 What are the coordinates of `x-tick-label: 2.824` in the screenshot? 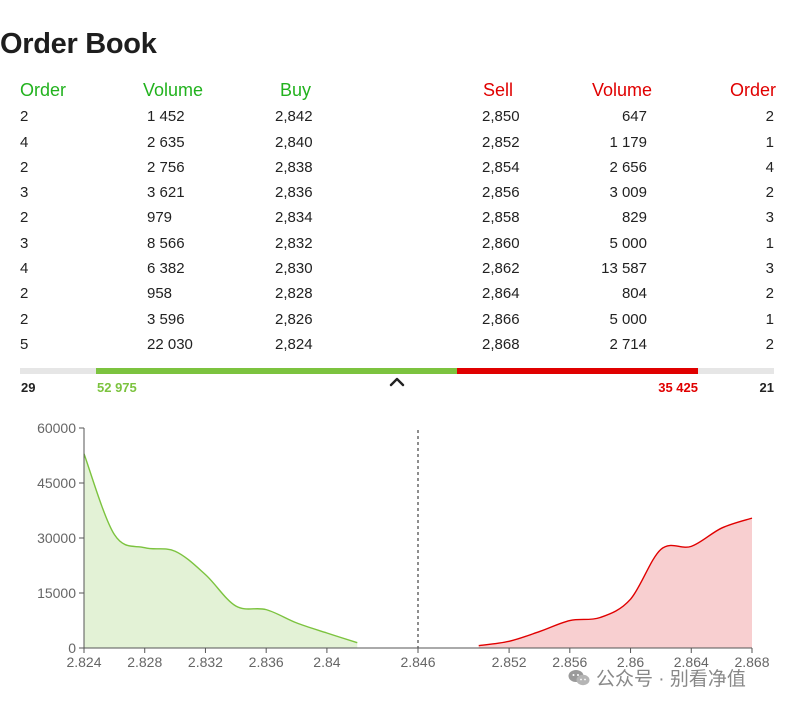 It's located at (83, 662).